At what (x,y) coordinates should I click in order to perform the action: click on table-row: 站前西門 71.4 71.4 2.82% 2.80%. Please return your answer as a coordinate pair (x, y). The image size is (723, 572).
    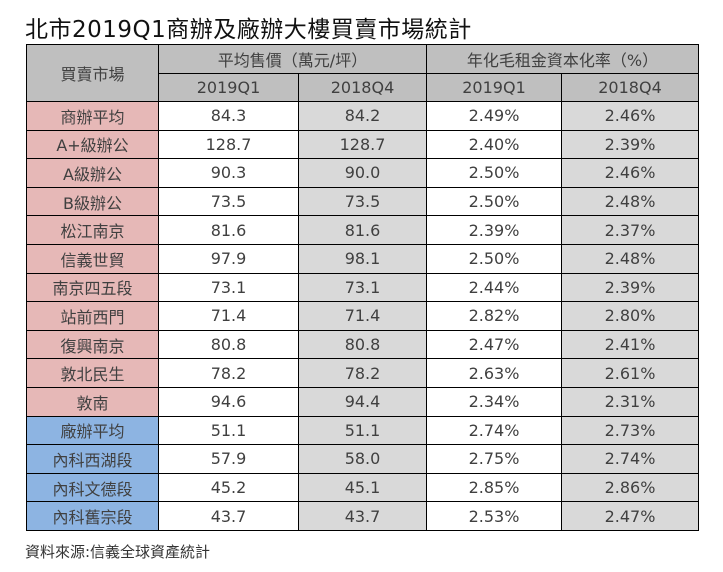
    Looking at the image, I should click on (362, 316).